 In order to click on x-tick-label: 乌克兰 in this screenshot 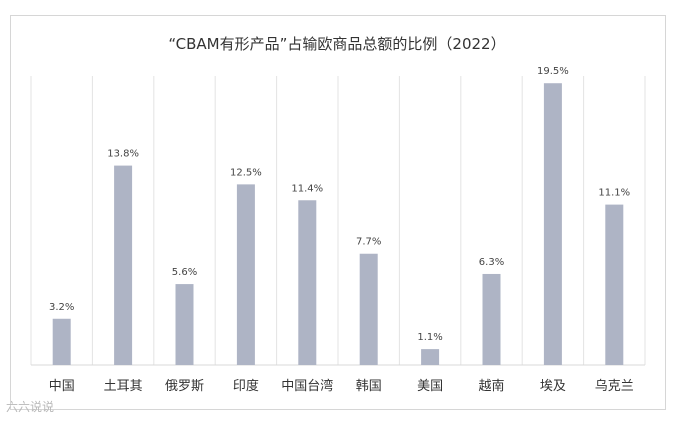, I will do `click(614, 386)`.